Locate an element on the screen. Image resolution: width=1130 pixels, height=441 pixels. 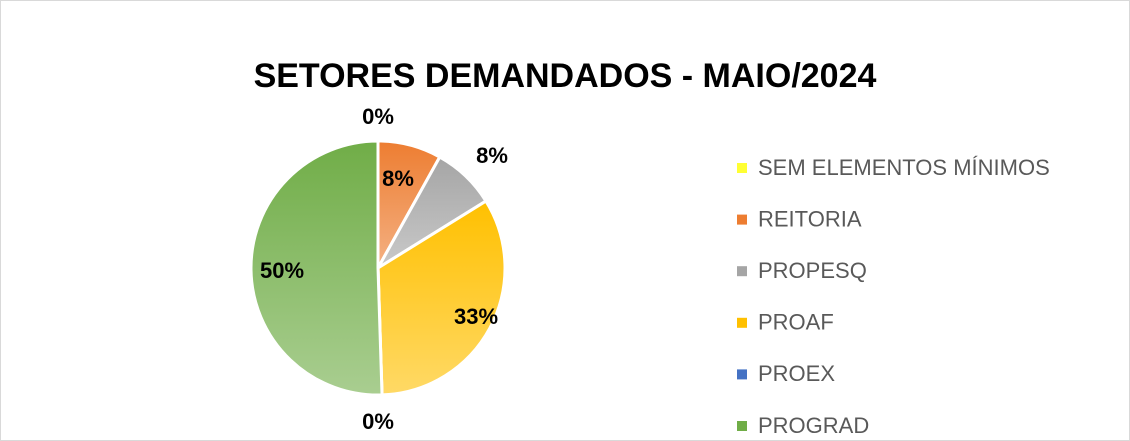
data-label: 50% is located at coordinates (282, 270).